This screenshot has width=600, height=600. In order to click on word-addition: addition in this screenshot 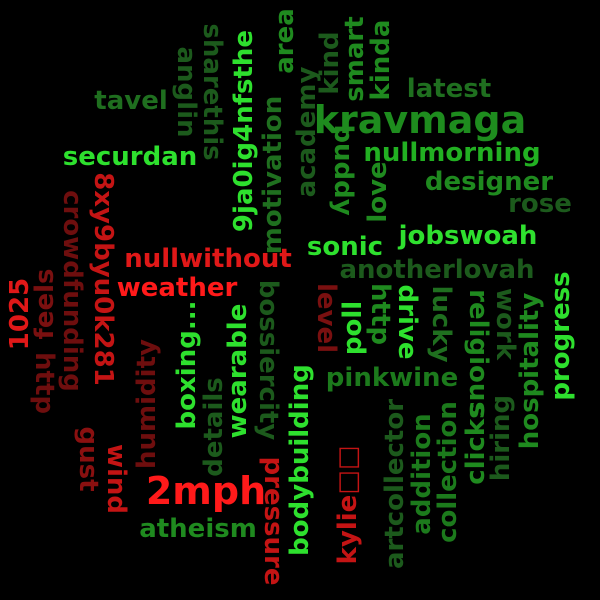, I will do `click(422, 474)`.